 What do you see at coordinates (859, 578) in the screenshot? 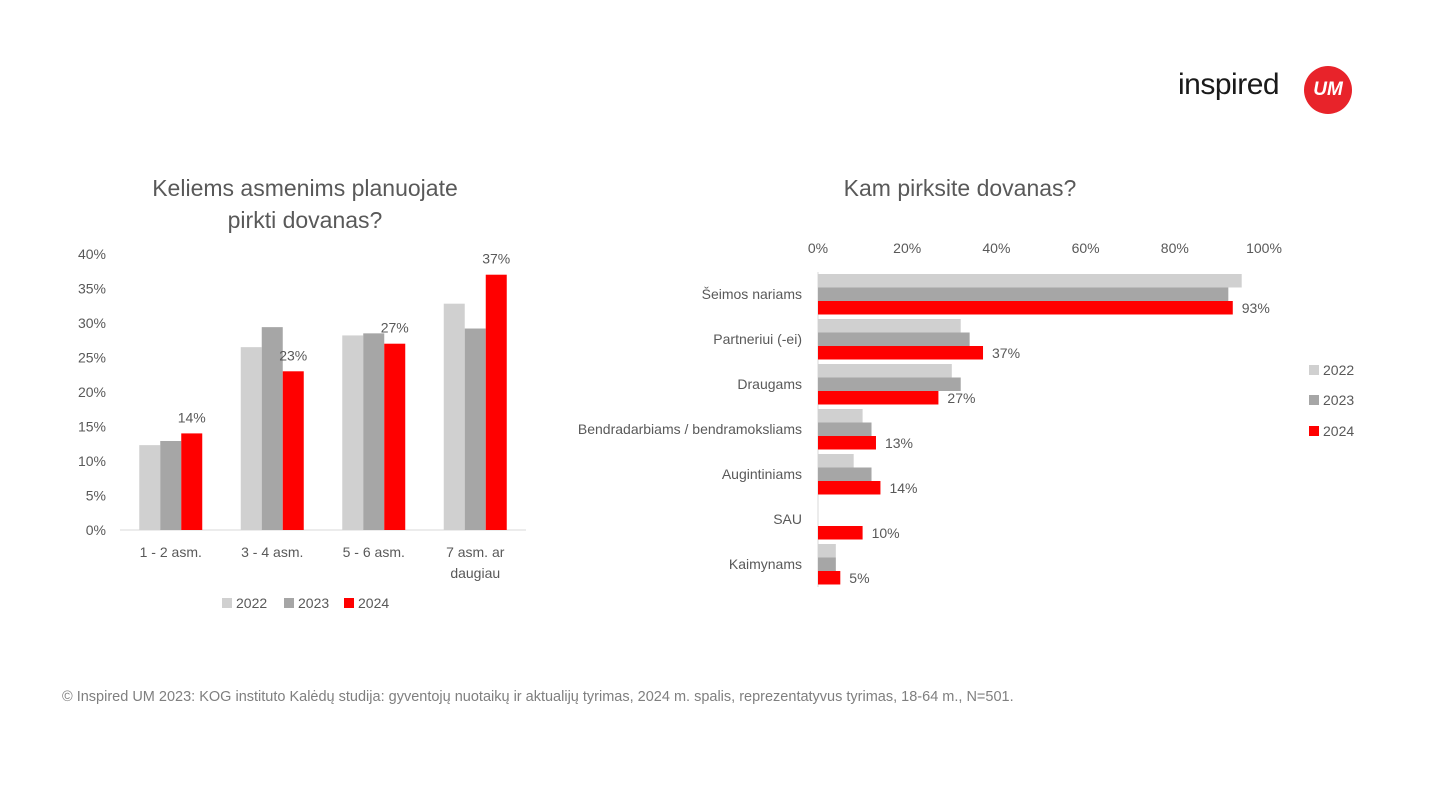
I see `data-label: 5%` at bounding box center [859, 578].